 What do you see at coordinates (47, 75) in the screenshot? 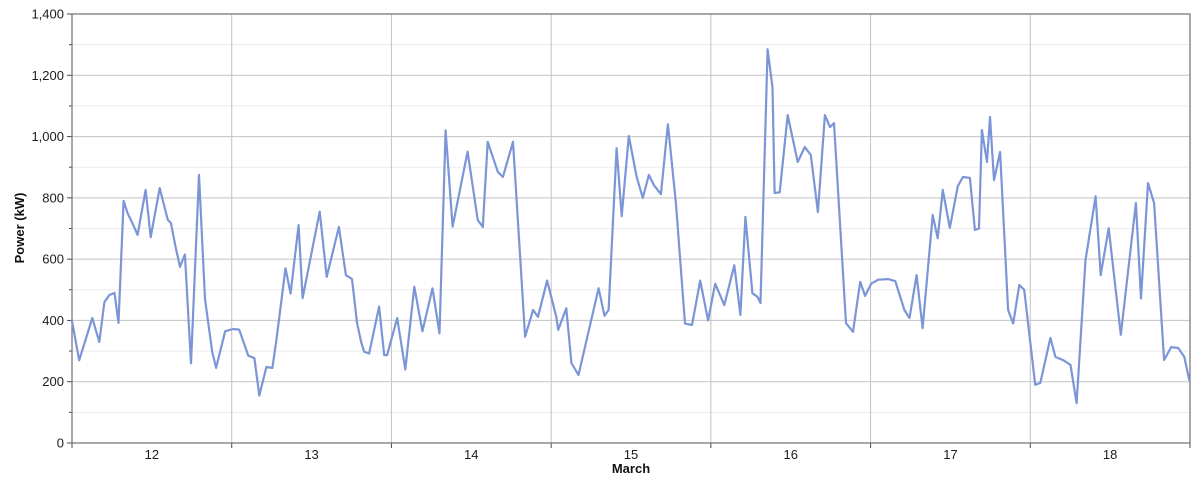
I see `y-tick-label: 1,200` at bounding box center [47, 75].